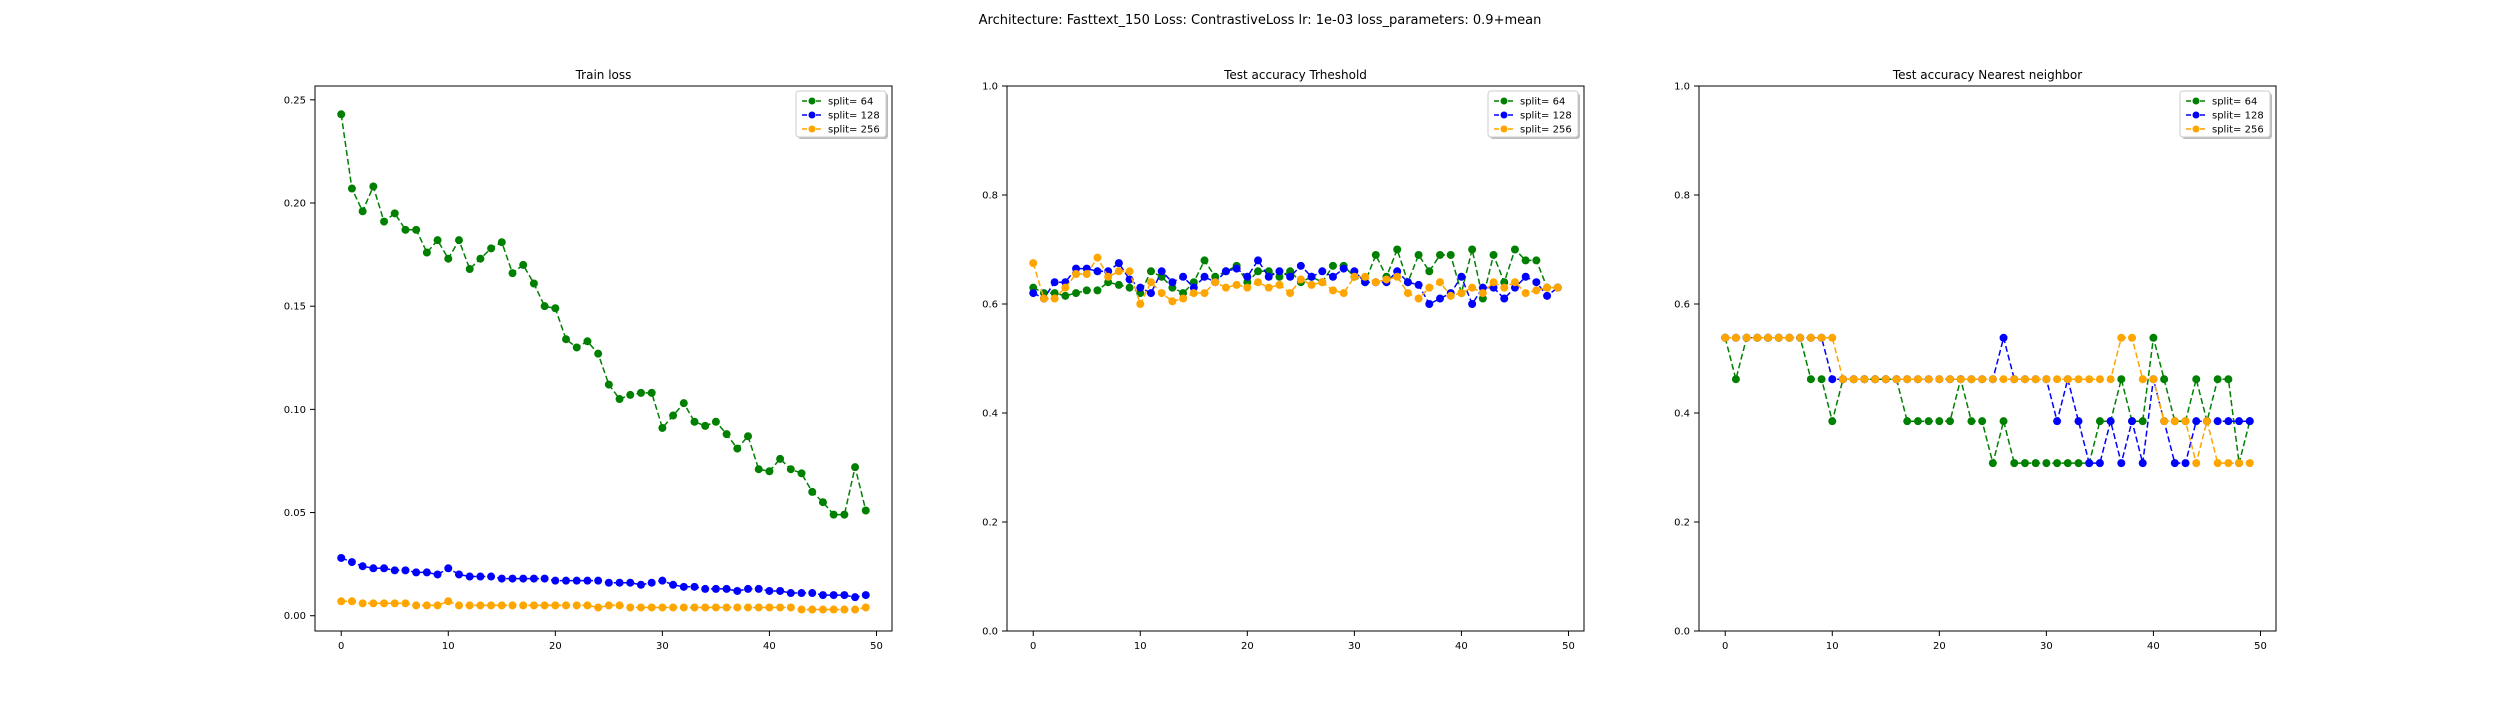  Describe the element at coordinates (854, 130) in the screenshot. I see `legend-label: split= 256` at that location.